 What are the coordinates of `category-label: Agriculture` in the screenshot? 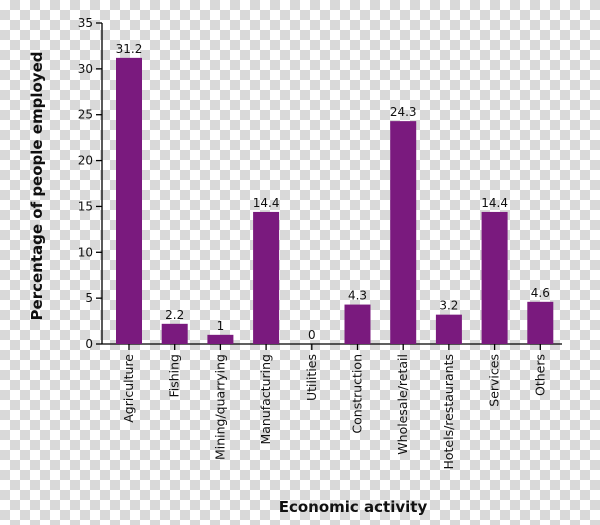 It's located at (128, 388).